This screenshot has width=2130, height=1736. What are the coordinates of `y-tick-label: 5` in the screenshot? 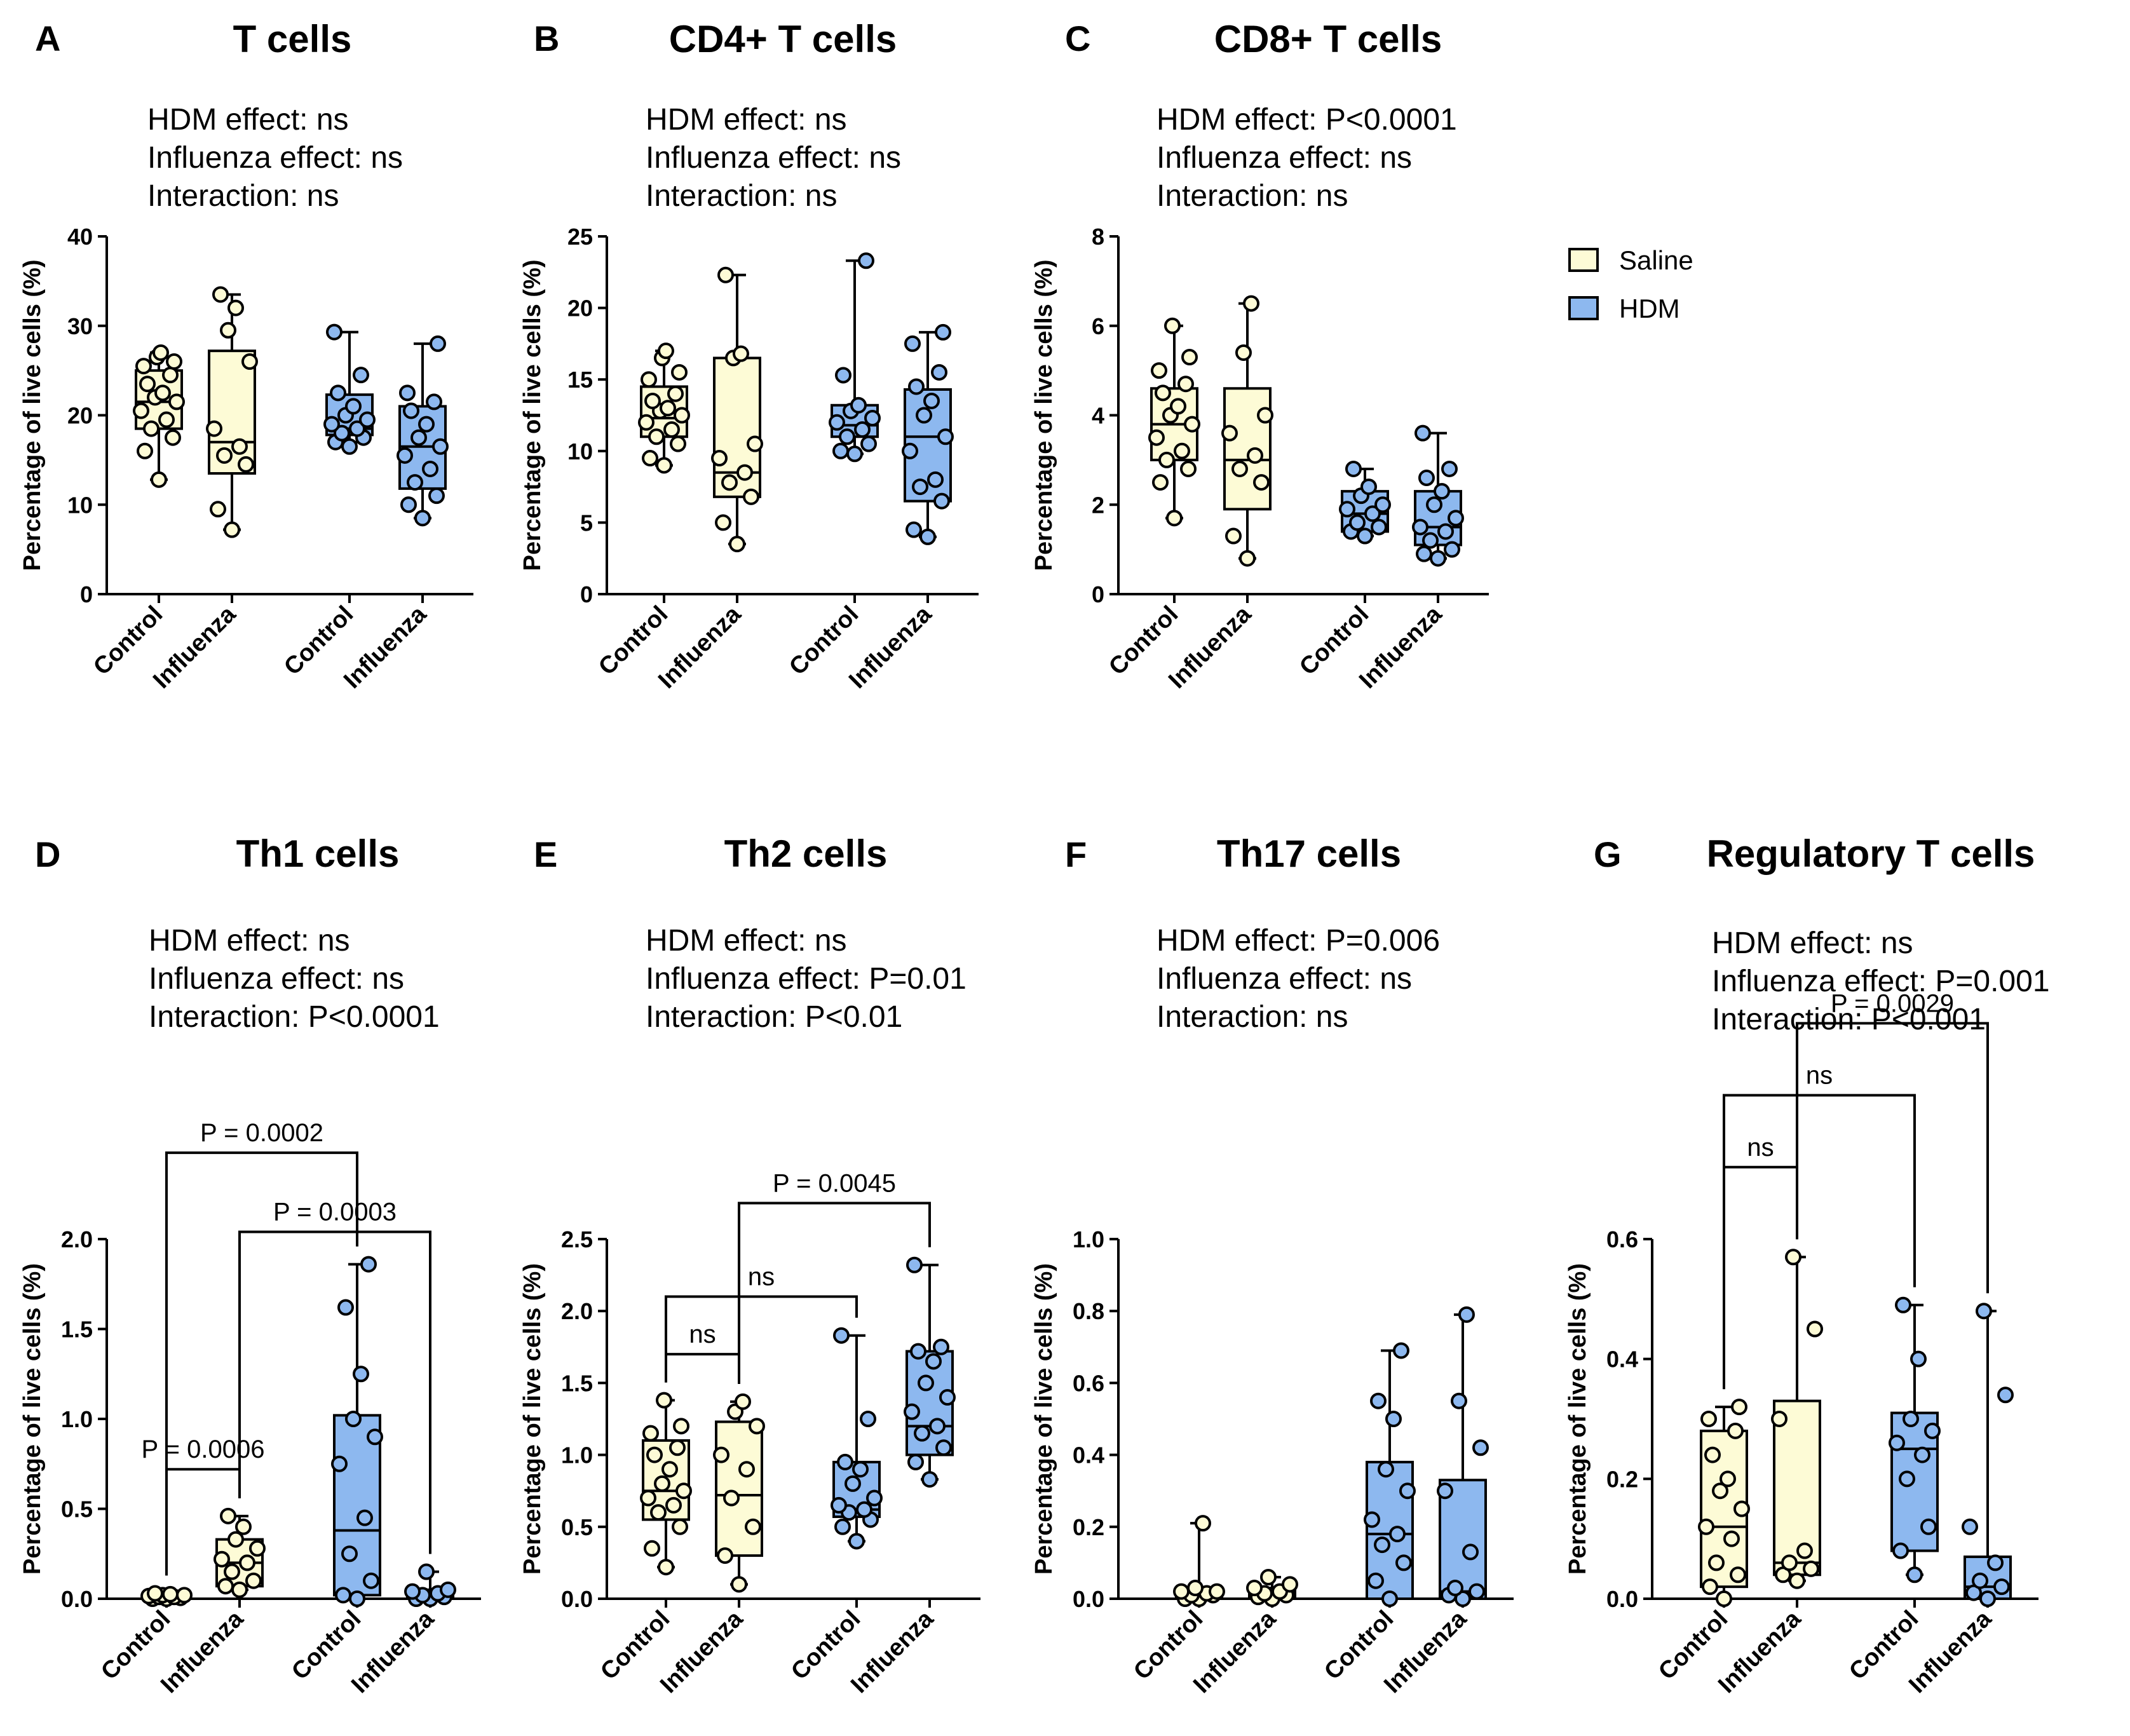 It's located at (586, 523).